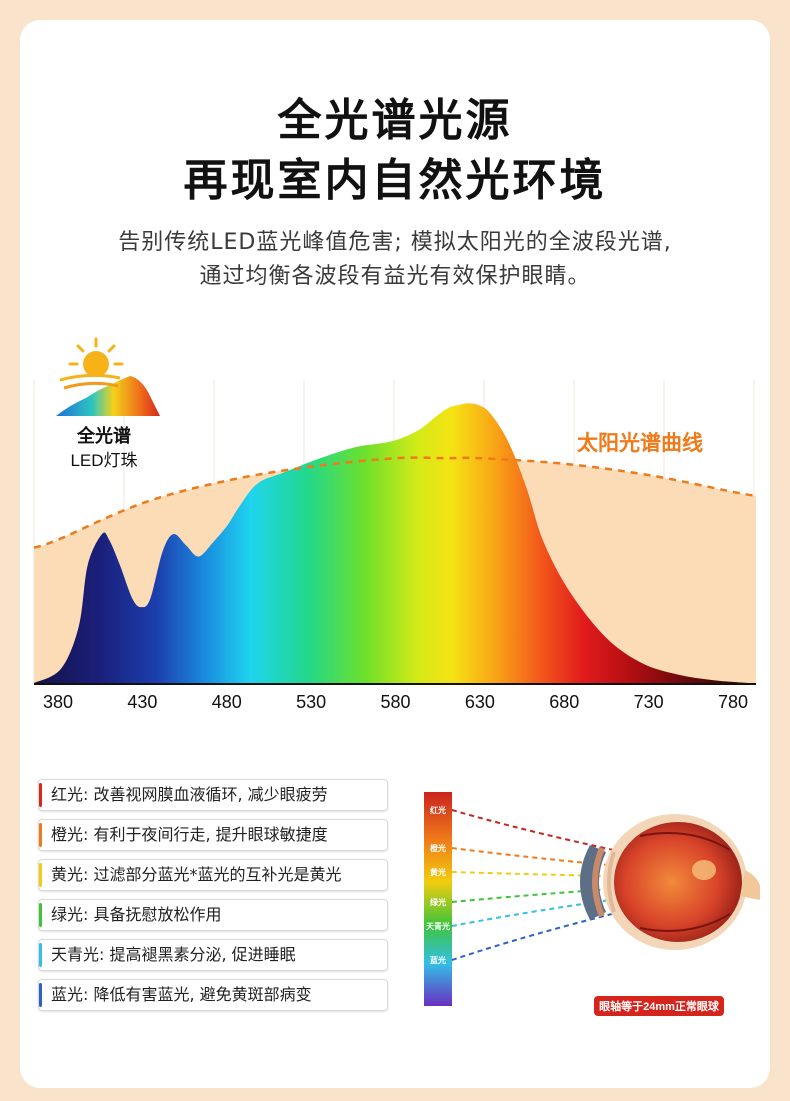 This screenshot has height=1101, width=790. I want to click on eyeball-icon, so click(670, 882).